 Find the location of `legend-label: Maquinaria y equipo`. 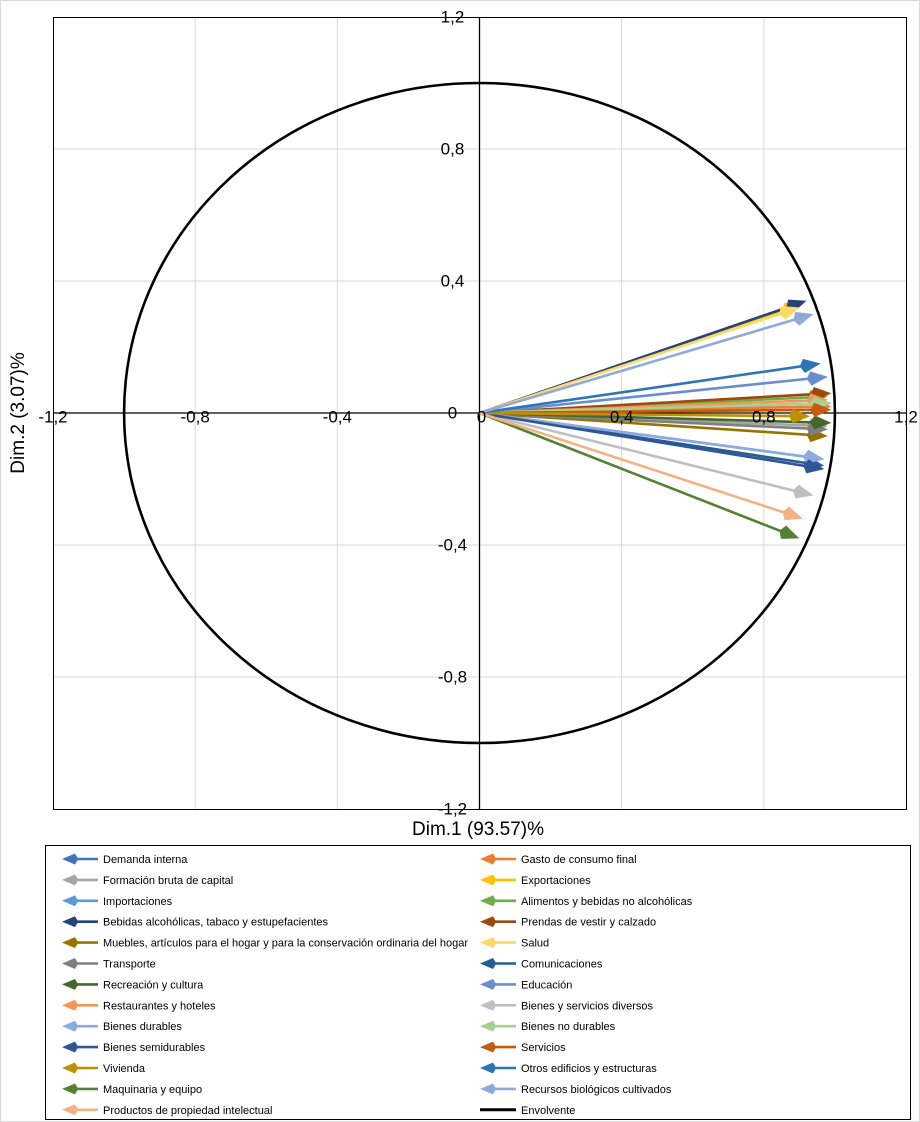

legend-label: Maquinaria y equipo is located at coordinates (152, 1090).